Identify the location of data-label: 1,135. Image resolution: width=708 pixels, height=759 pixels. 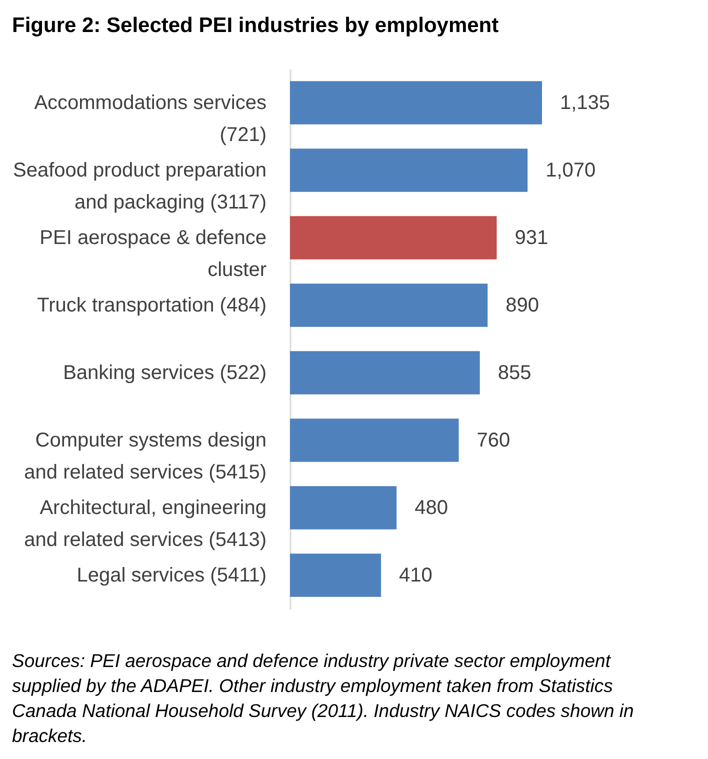
(585, 103).